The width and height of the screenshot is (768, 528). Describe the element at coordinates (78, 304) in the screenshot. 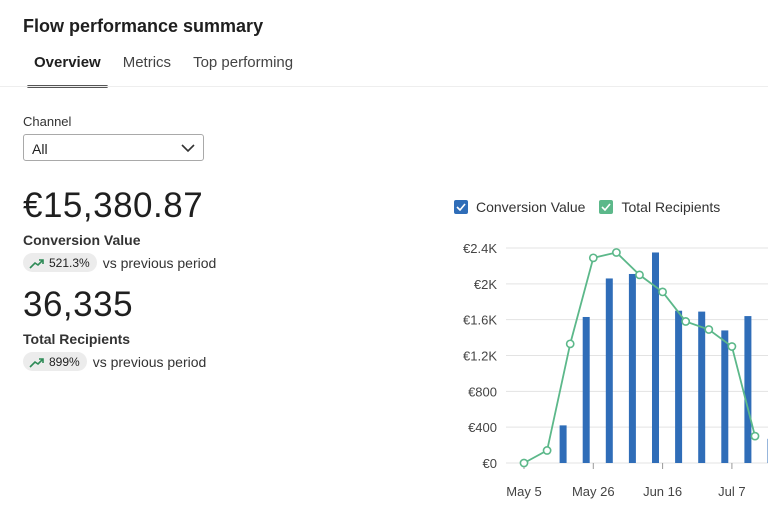

I see `total-recipients-amount: 36,335` at that location.